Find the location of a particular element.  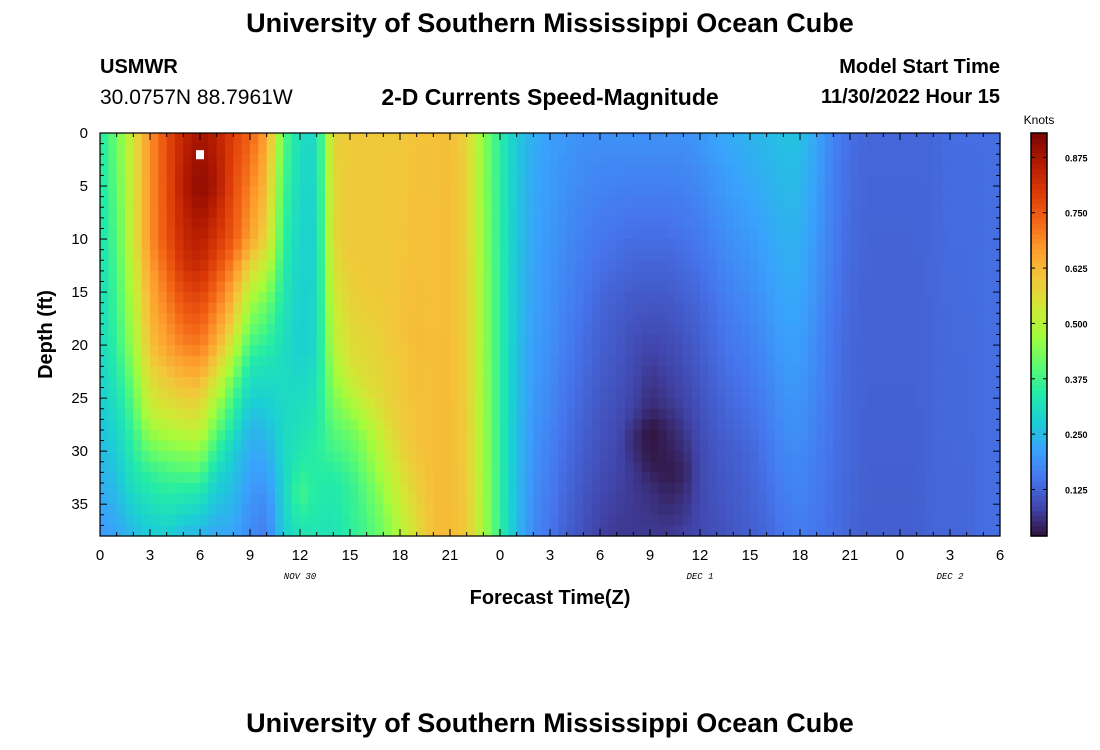

date-label: DEC 1 is located at coordinates (699, 577).